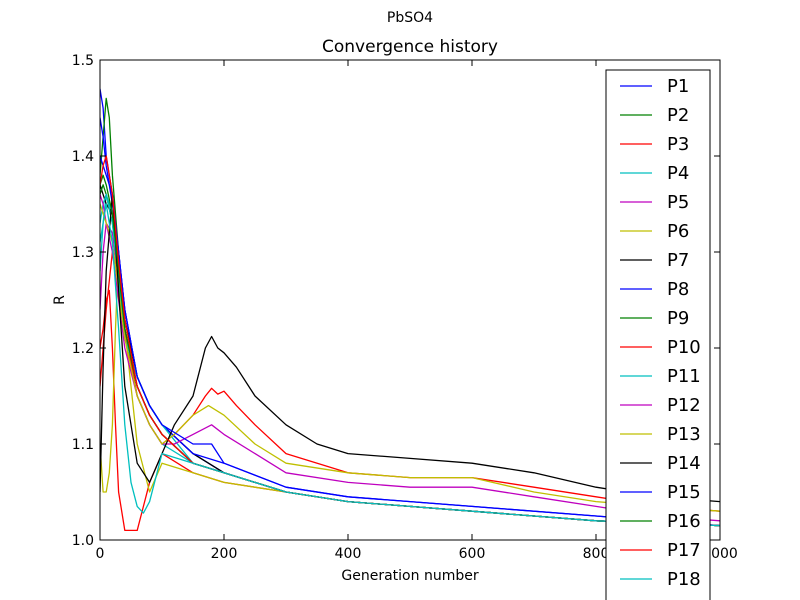 The width and height of the screenshot is (800, 600). Describe the element at coordinates (678, 173) in the screenshot. I see `legend-label-p4: P4` at that location.